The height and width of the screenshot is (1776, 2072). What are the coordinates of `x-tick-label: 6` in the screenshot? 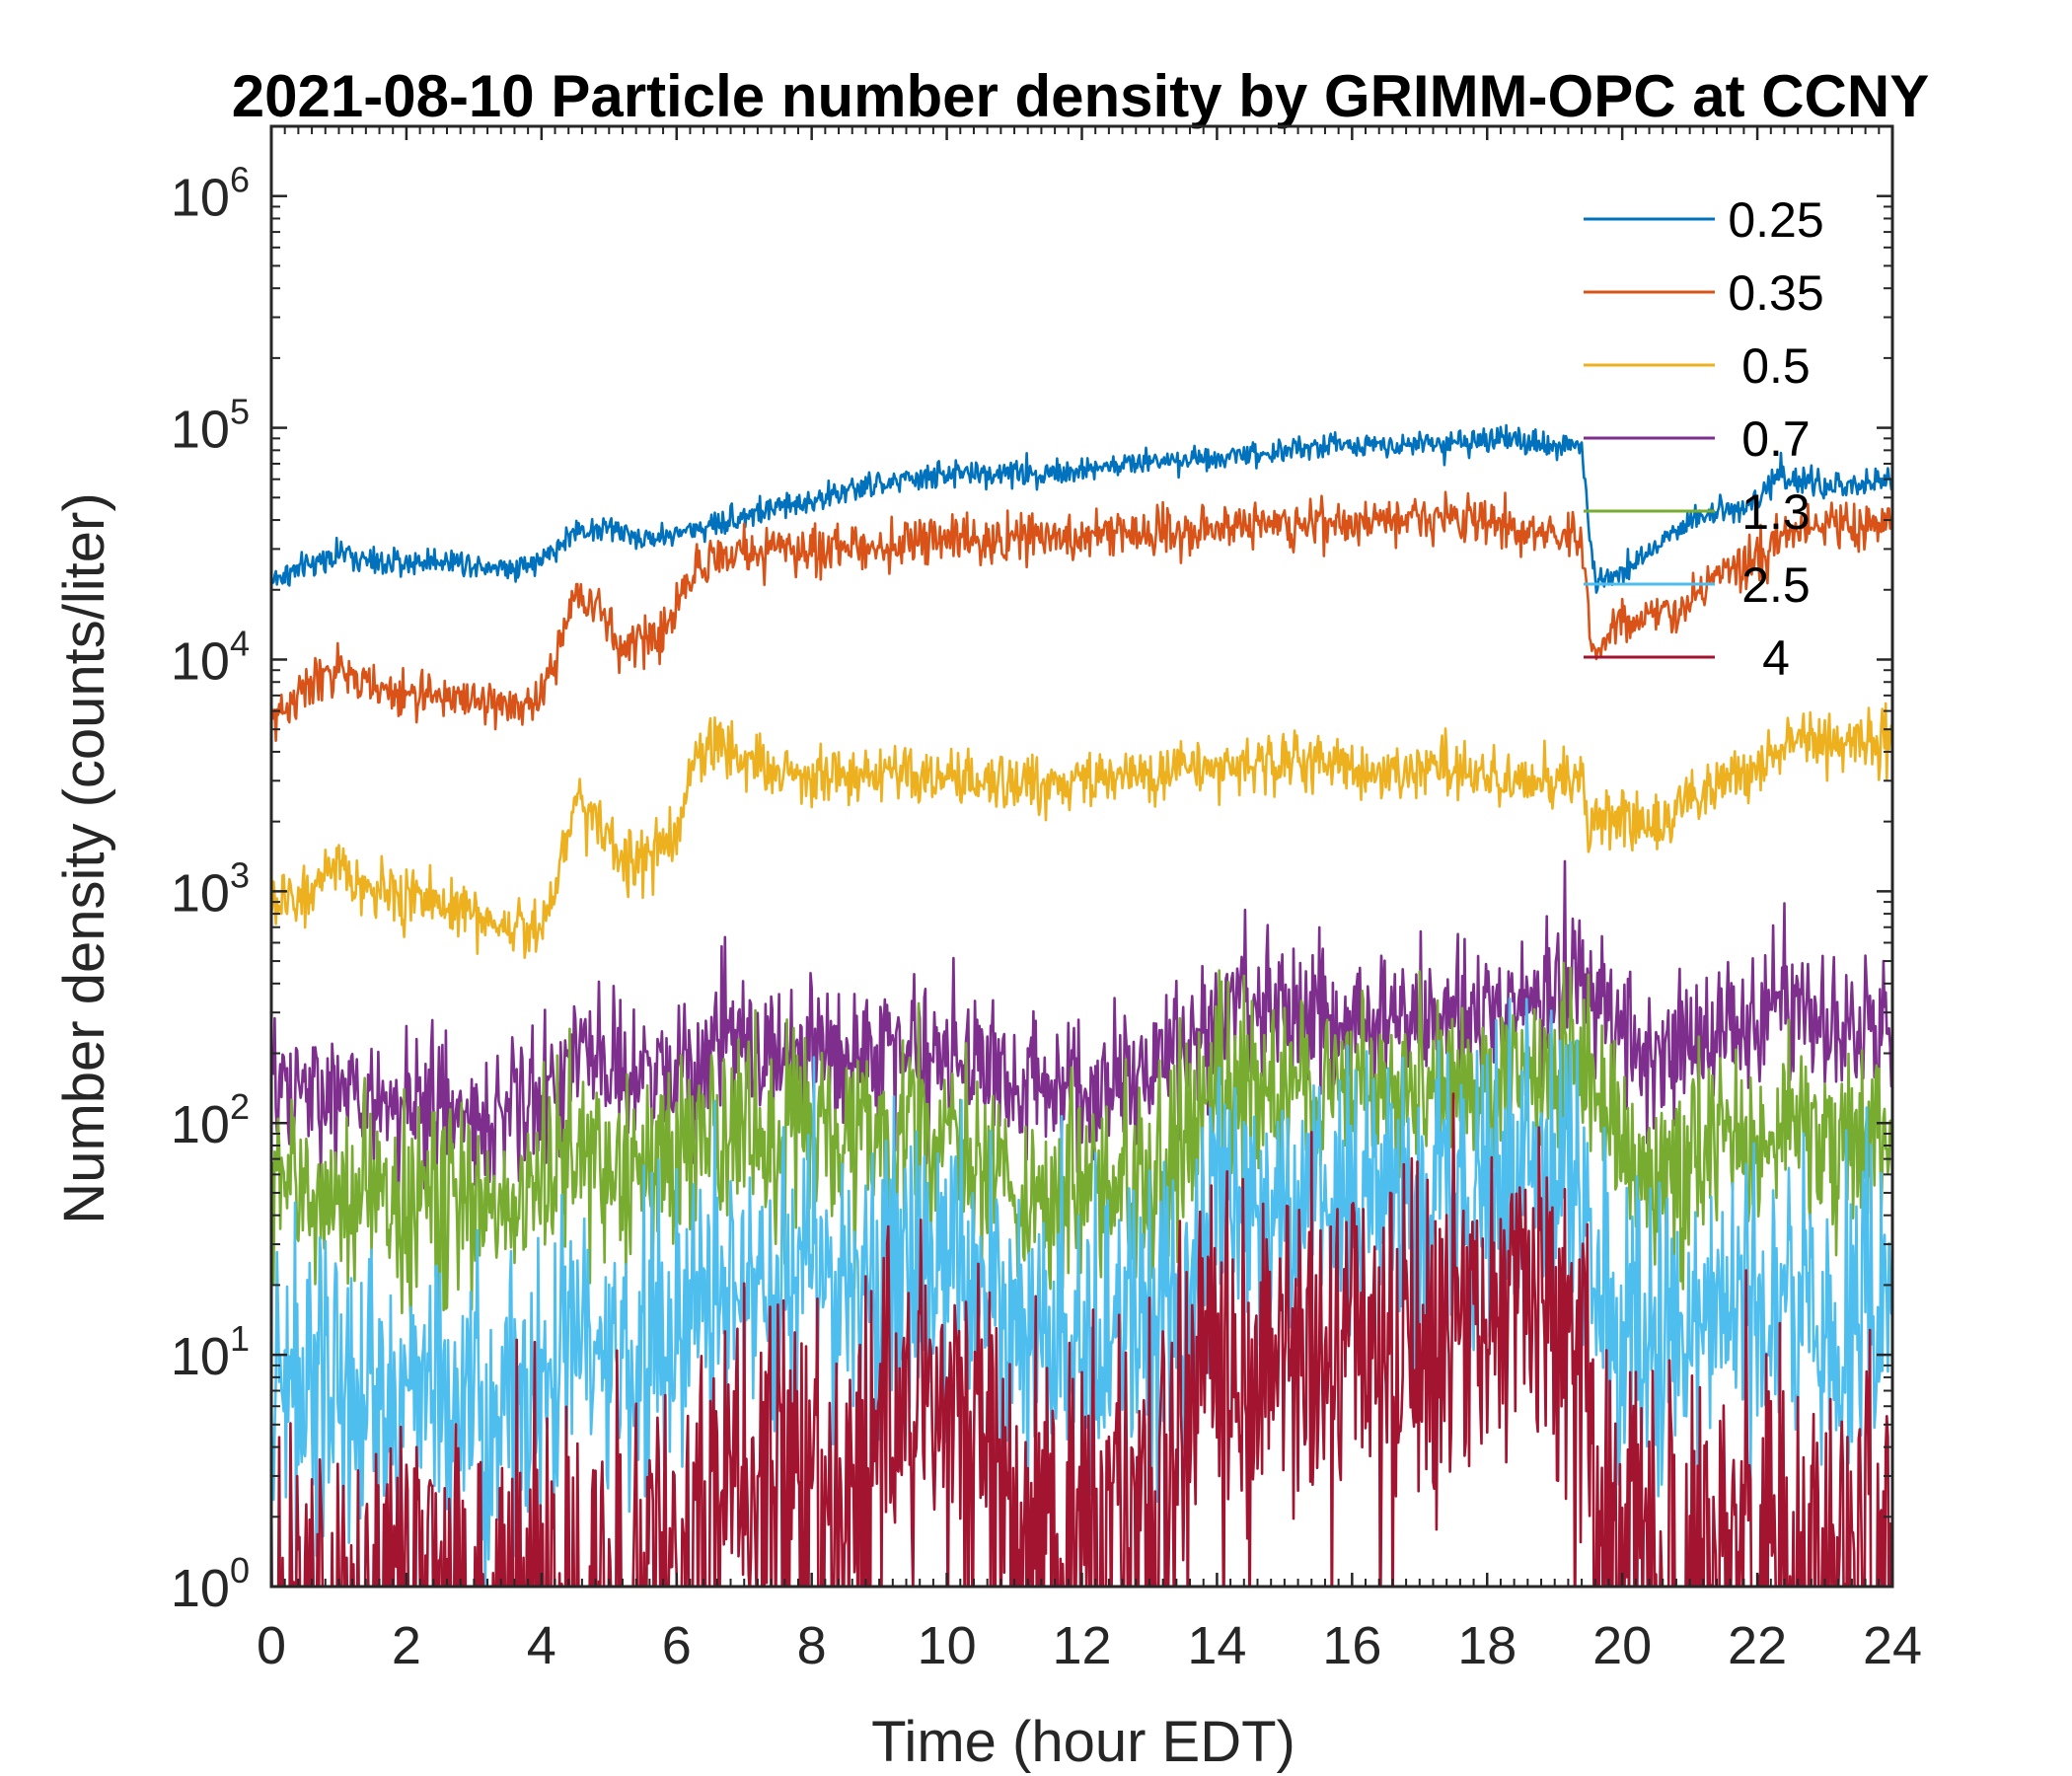 It's located at (677, 1646).